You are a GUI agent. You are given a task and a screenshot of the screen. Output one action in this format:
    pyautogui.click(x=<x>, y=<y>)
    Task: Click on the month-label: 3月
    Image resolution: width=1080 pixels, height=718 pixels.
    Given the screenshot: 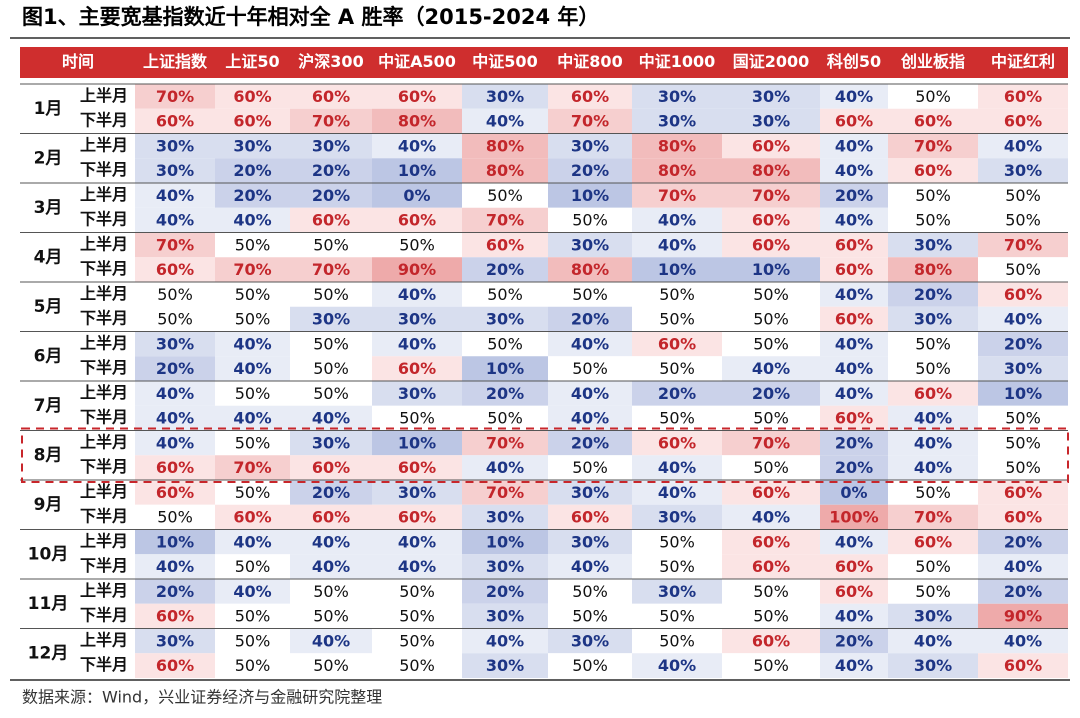 What is the action you would take?
    pyautogui.click(x=48, y=208)
    